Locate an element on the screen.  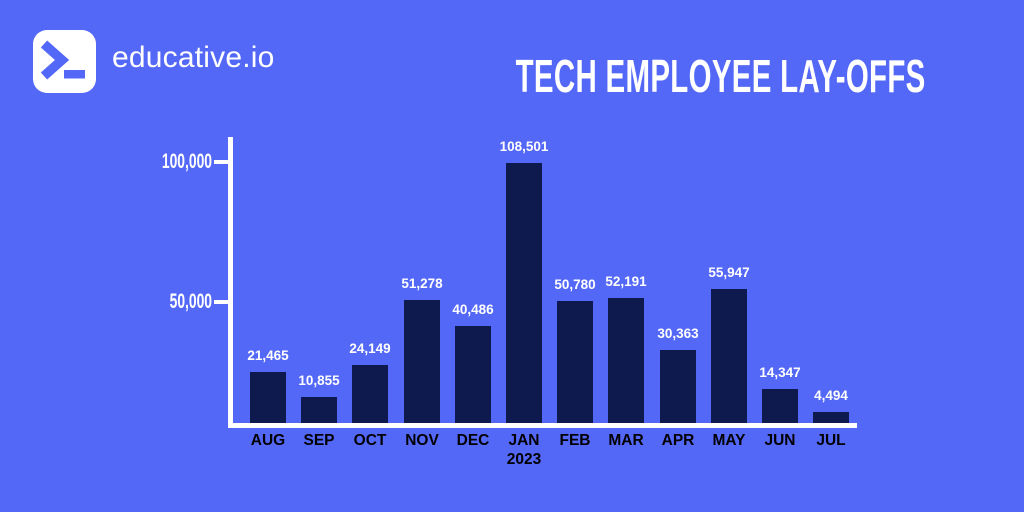
x-axis-label: JUN is located at coordinates (780, 440).